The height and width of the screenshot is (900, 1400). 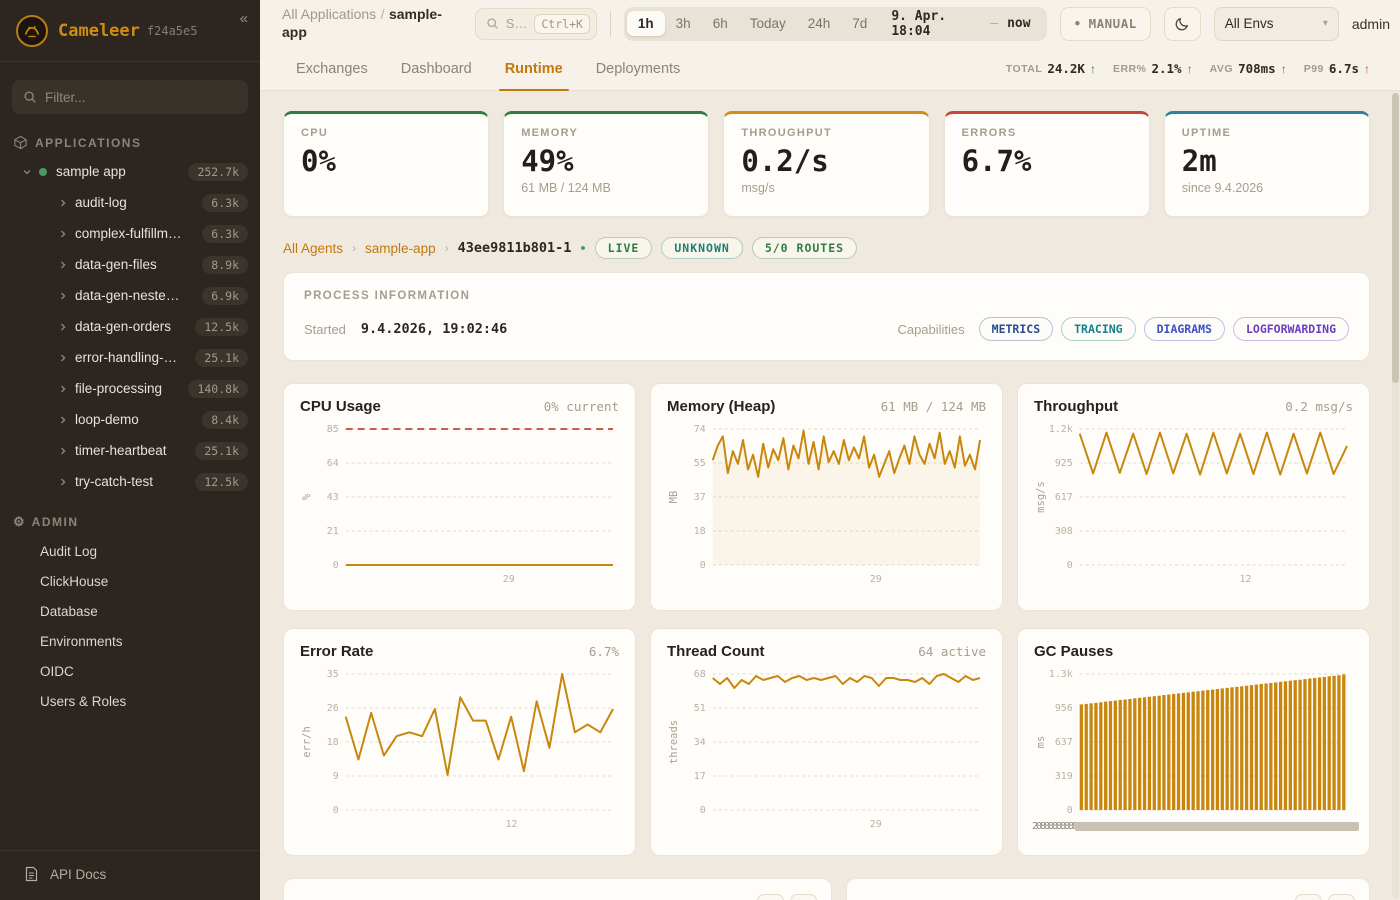 What do you see at coordinates (130, 326) in the screenshot?
I see `sidebar-item-route: data-gen-orders 12.5k` at bounding box center [130, 326].